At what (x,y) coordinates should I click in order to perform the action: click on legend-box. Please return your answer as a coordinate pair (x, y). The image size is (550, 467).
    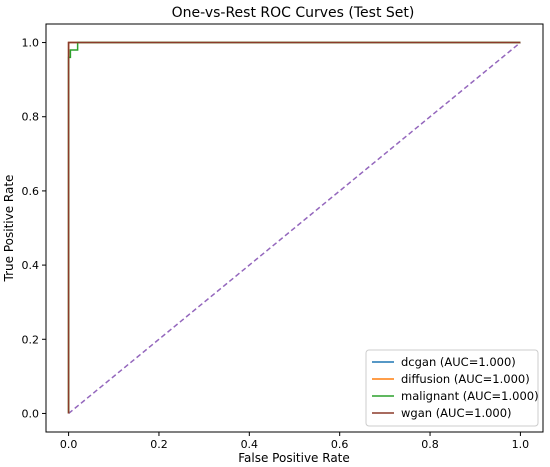
    Looking at the image, I should click on (452, 388).